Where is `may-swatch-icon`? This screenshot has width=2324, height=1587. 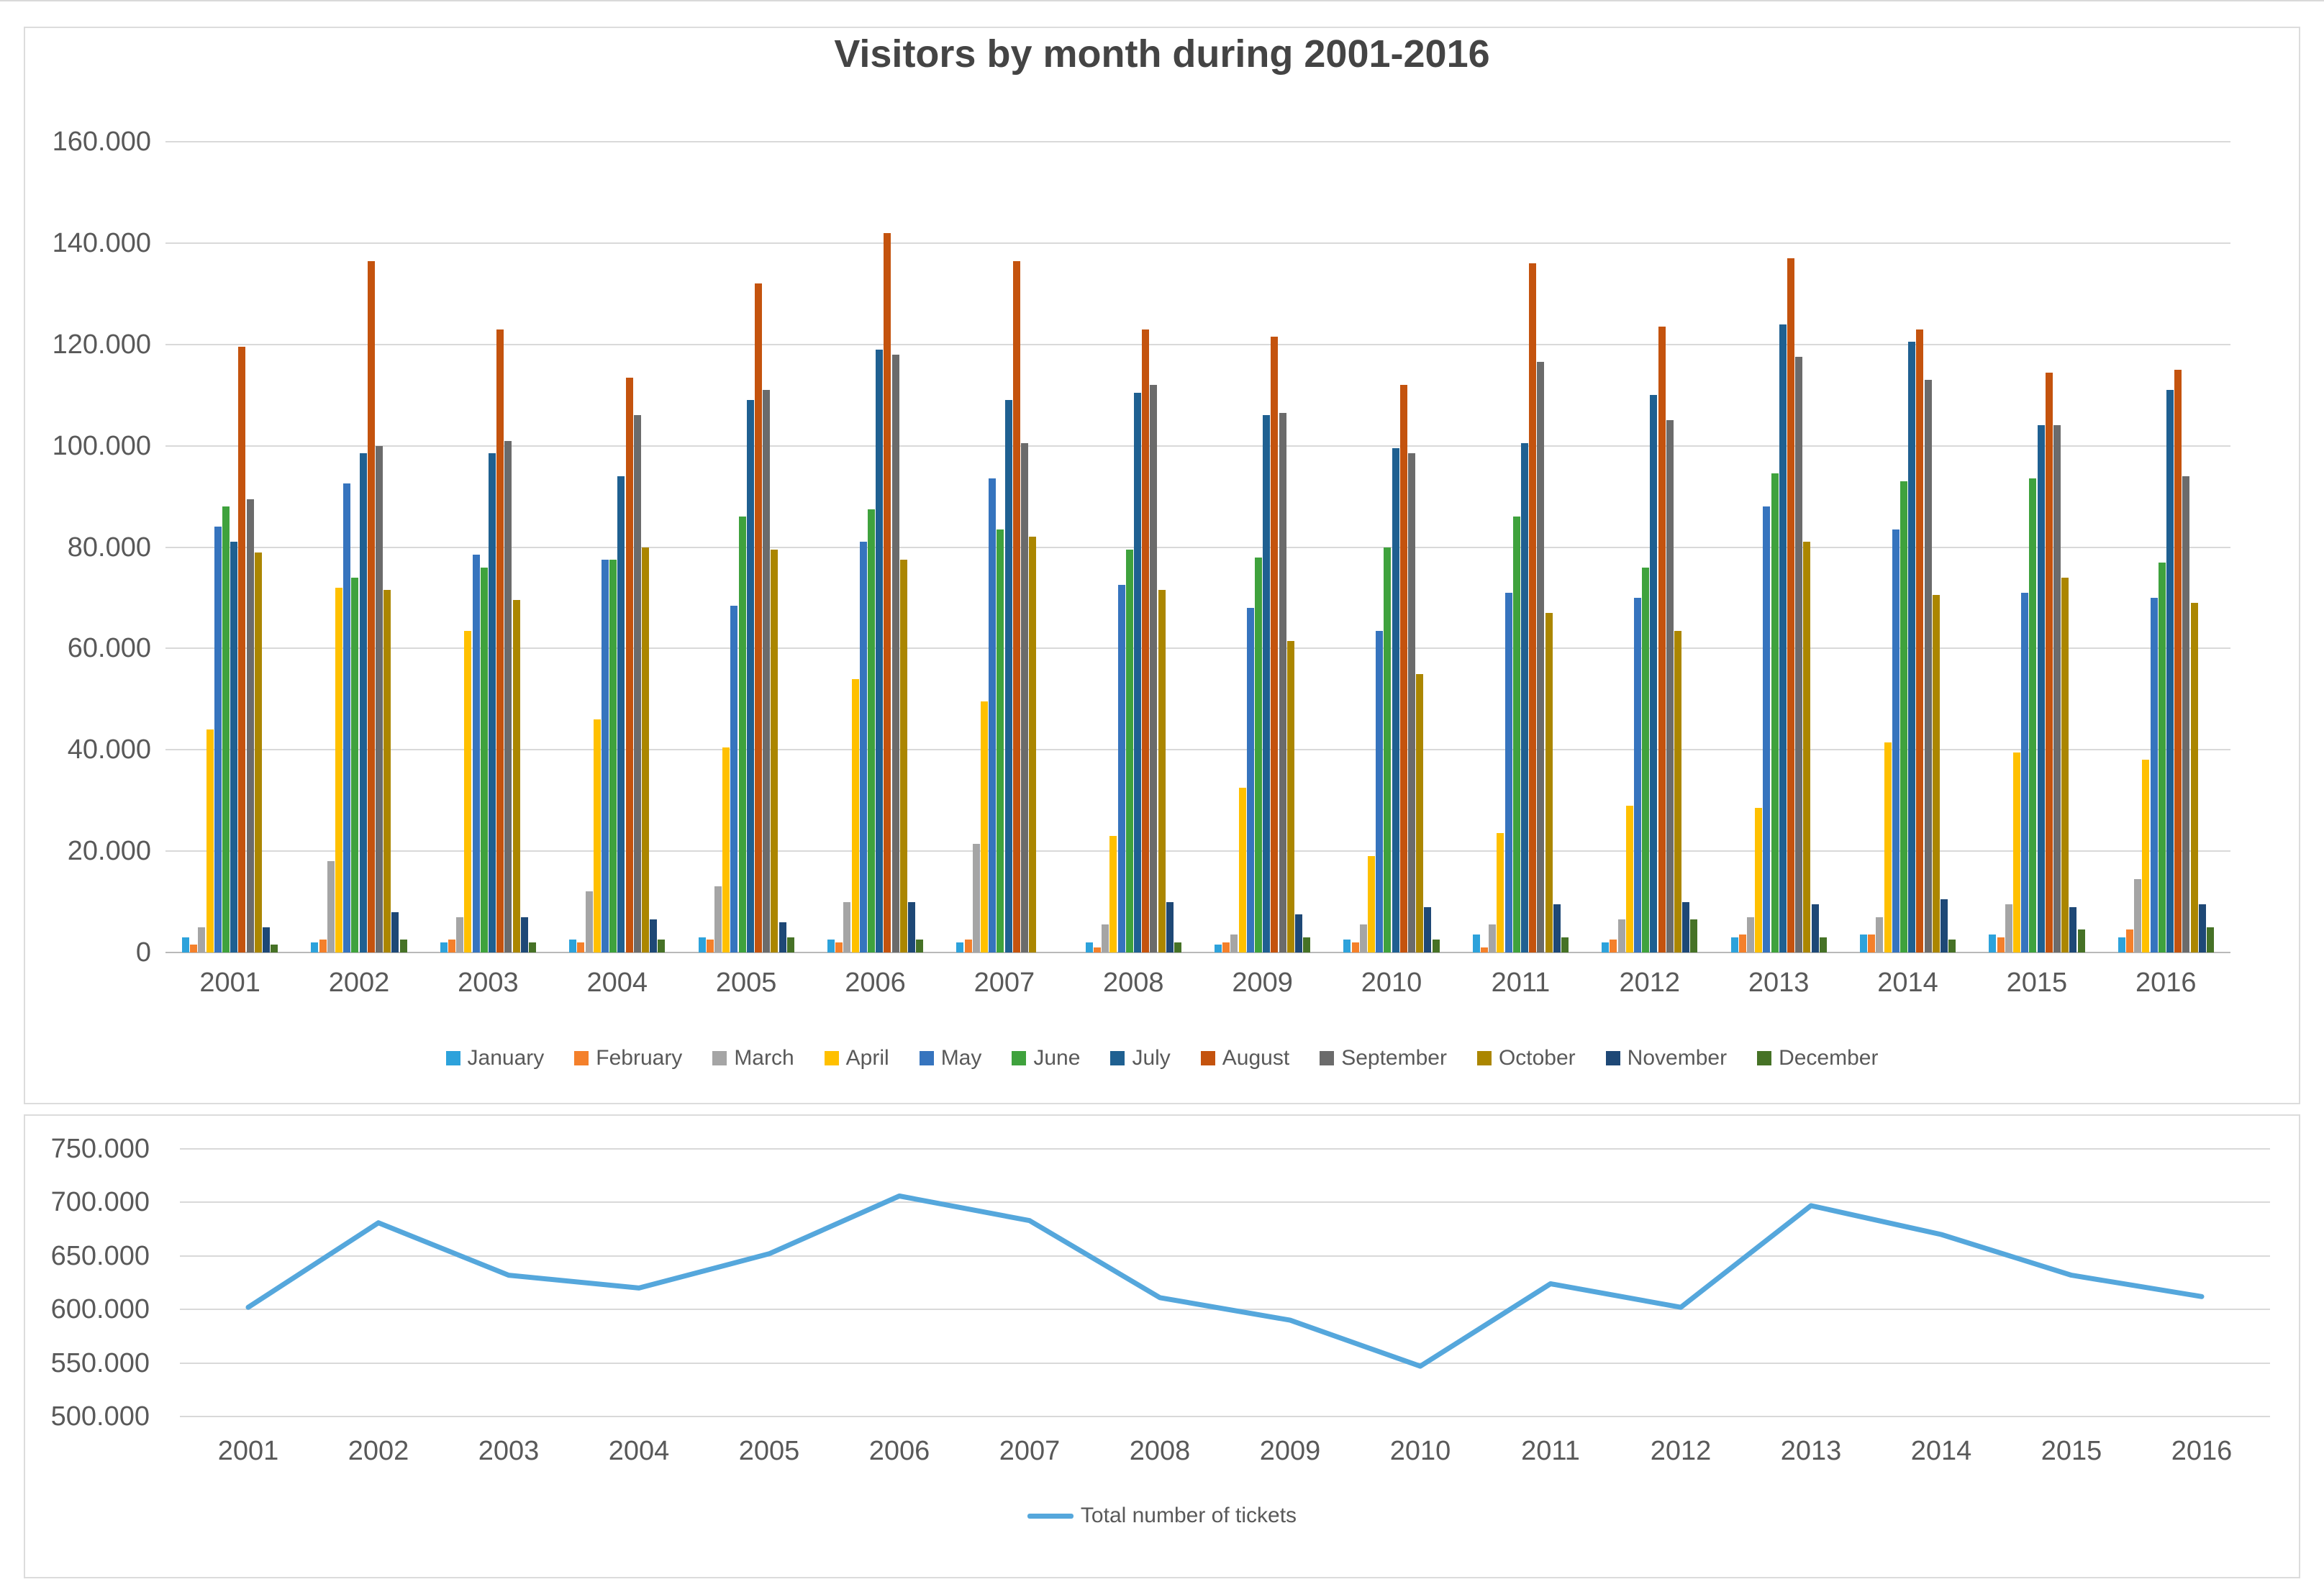 may-swatch-icon is located at coordinates (926, 1058).